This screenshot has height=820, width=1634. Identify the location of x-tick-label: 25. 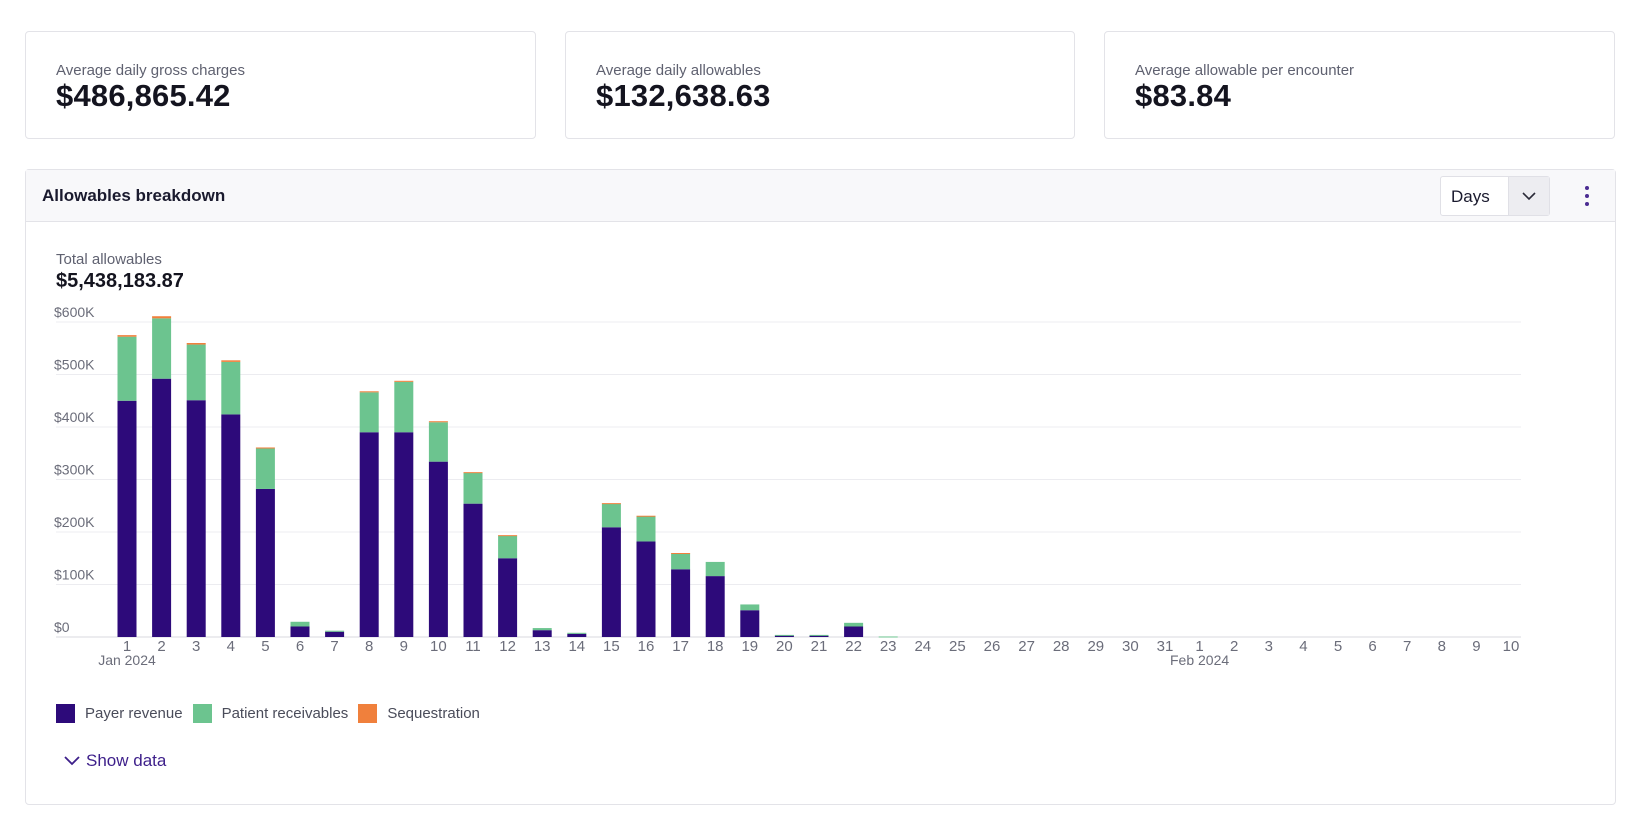
(957, 646).